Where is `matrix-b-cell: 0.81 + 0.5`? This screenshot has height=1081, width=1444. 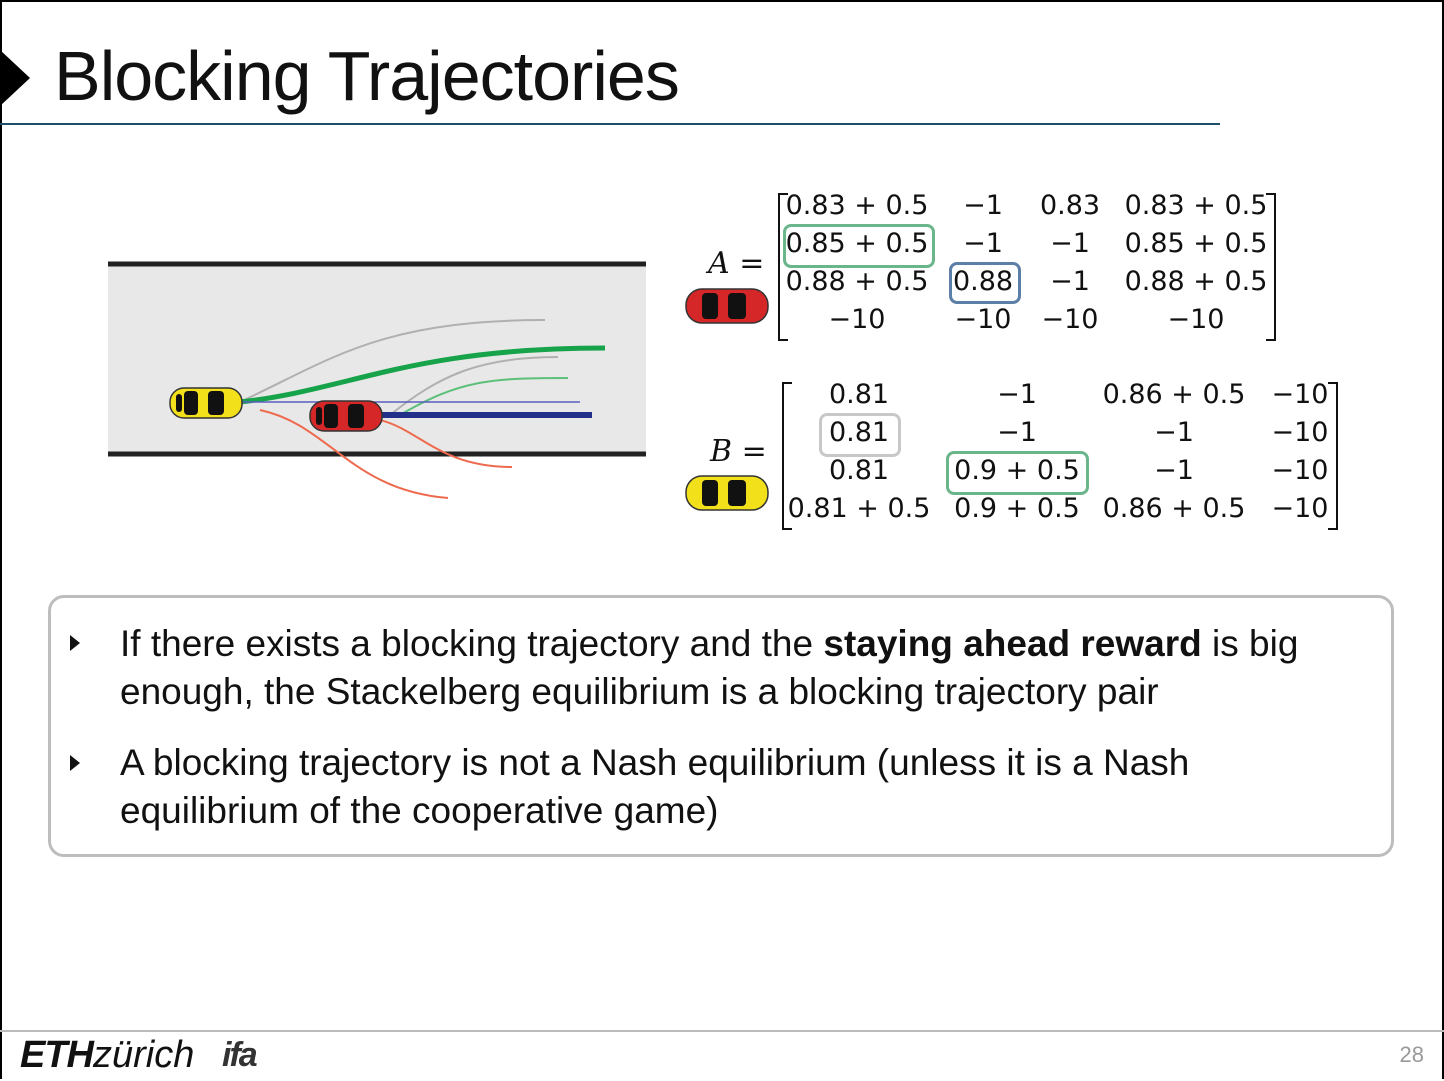
matrix-b-cell: 0.81 + 0.5 is located at coordinates (859, 508).